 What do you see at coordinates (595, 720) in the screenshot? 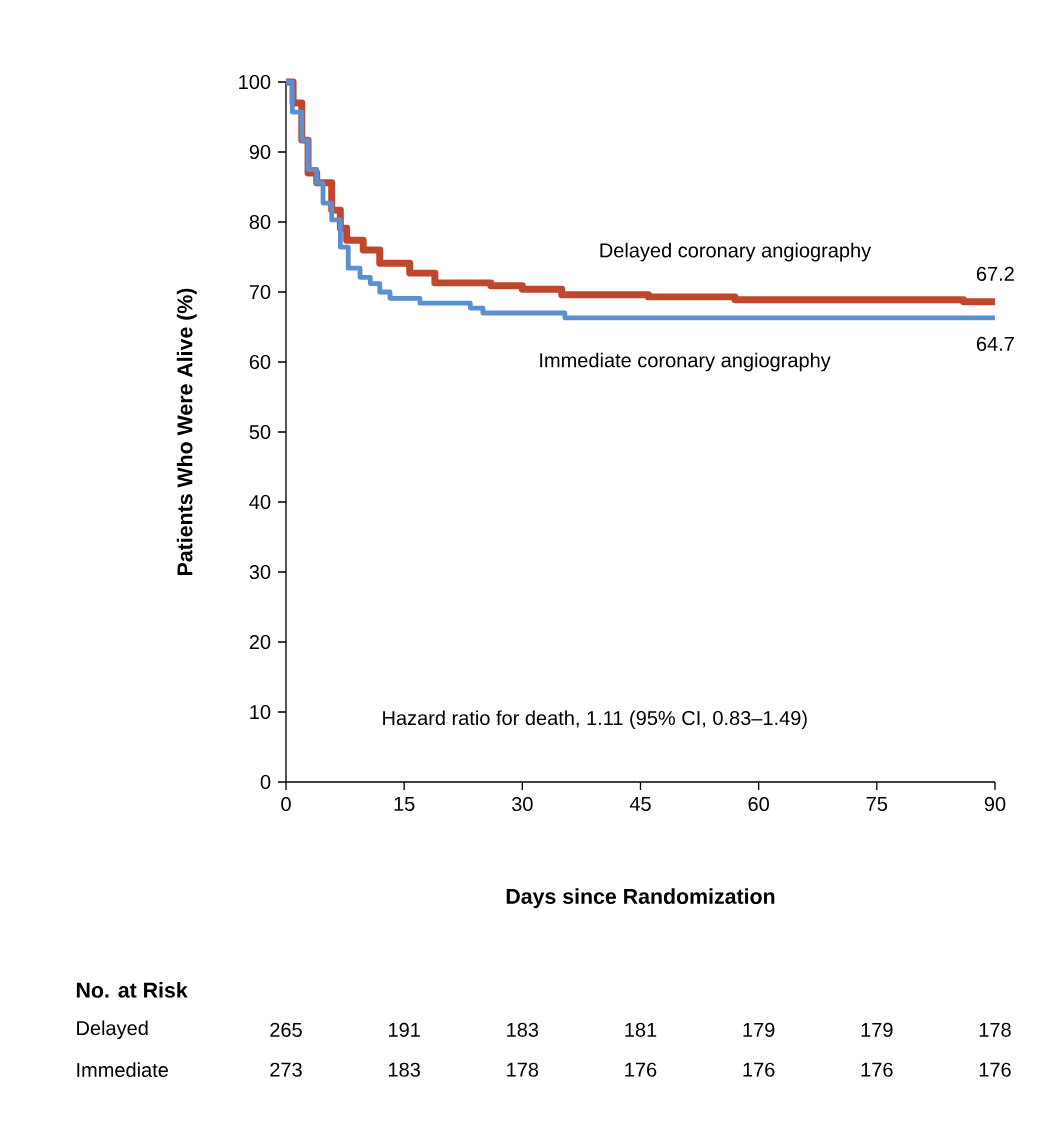
I see `annotation: Hazard ratio for death, 1.11 (95% CI, 0.83–1.49)` at bounding box center [595, 720].